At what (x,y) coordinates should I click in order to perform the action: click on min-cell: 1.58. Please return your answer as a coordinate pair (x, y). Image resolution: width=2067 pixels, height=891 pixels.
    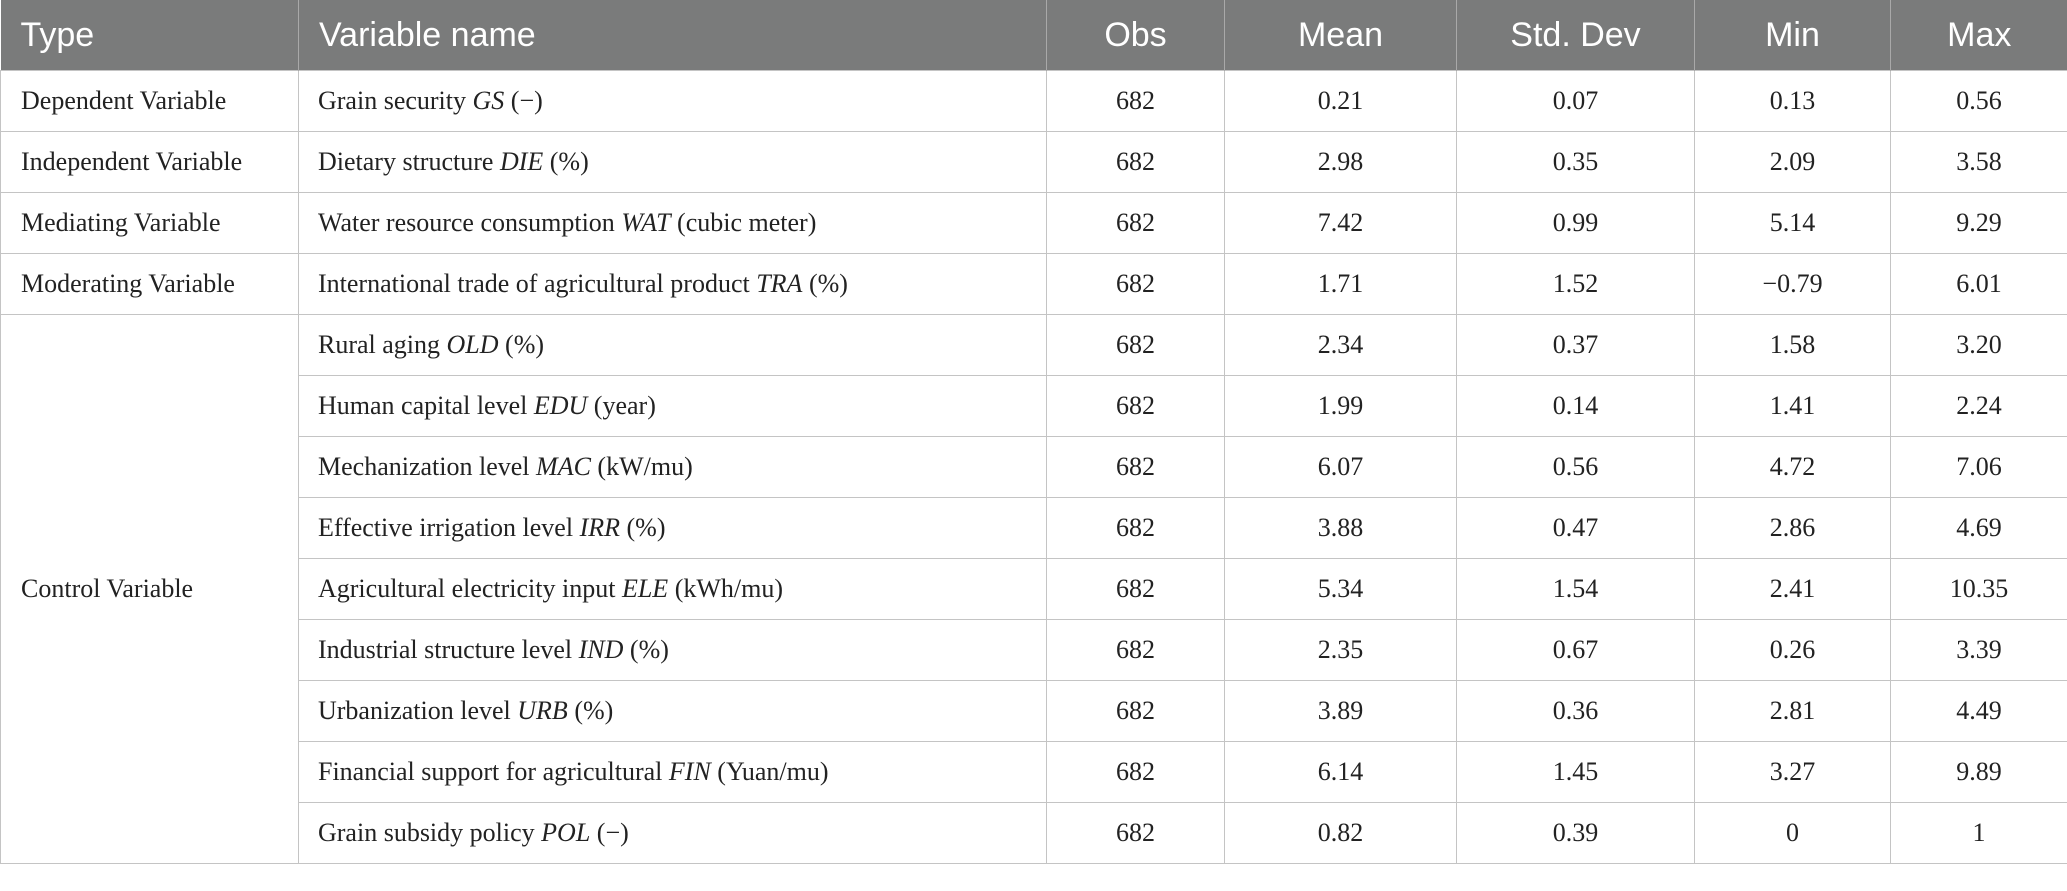
    Looking at the image, I should click on (1792, 345).